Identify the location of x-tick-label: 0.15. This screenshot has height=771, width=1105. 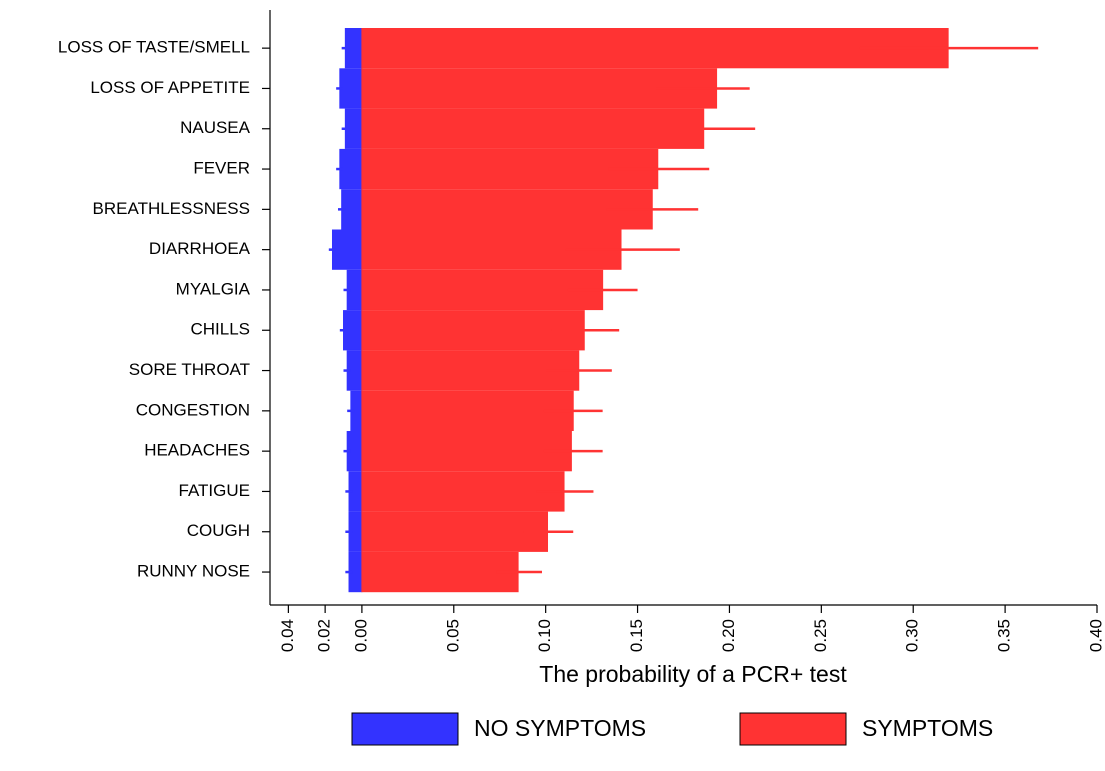
(636, 635).